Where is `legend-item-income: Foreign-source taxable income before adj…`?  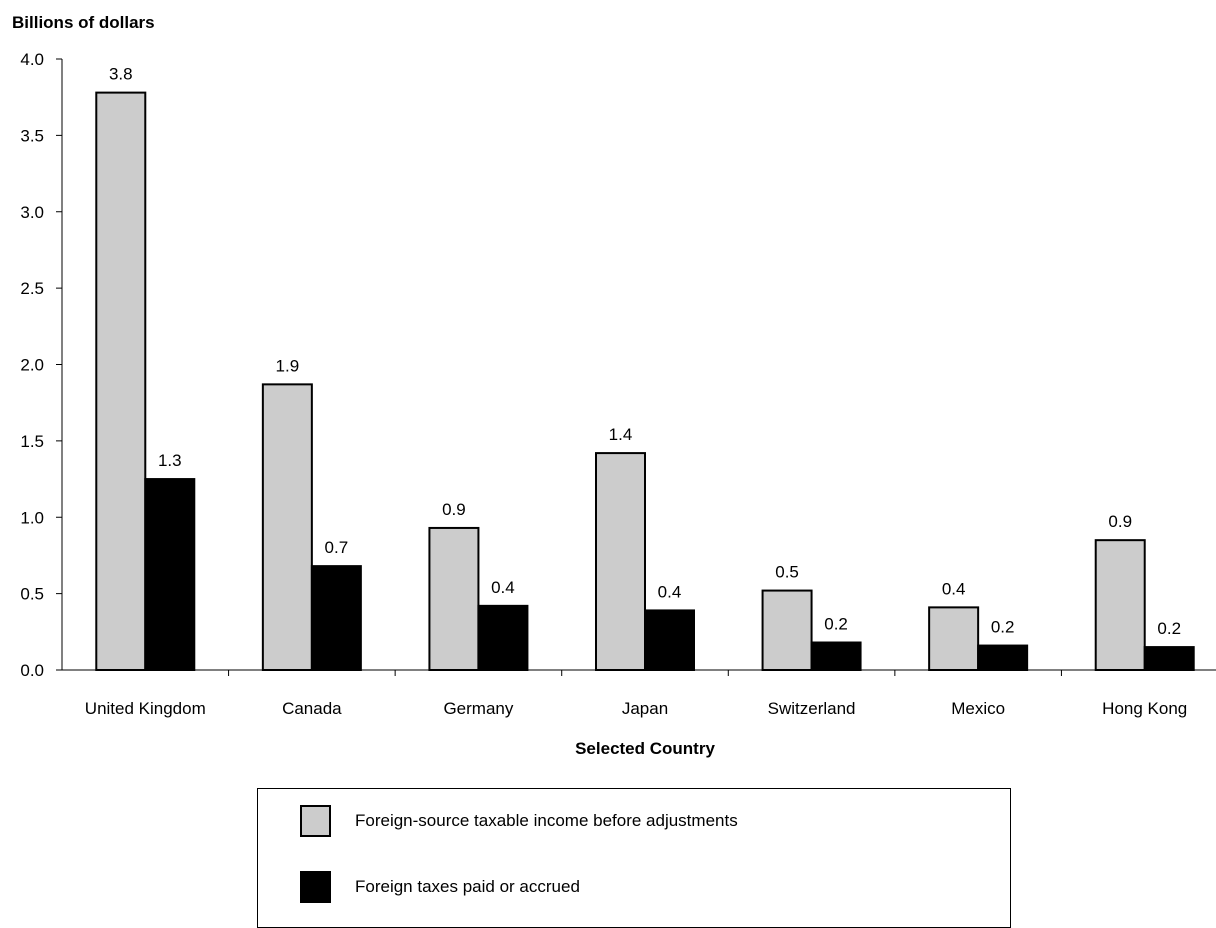
legend-item-income: Foreign-source taxable income before adj… is located at coordinates (519, 821).